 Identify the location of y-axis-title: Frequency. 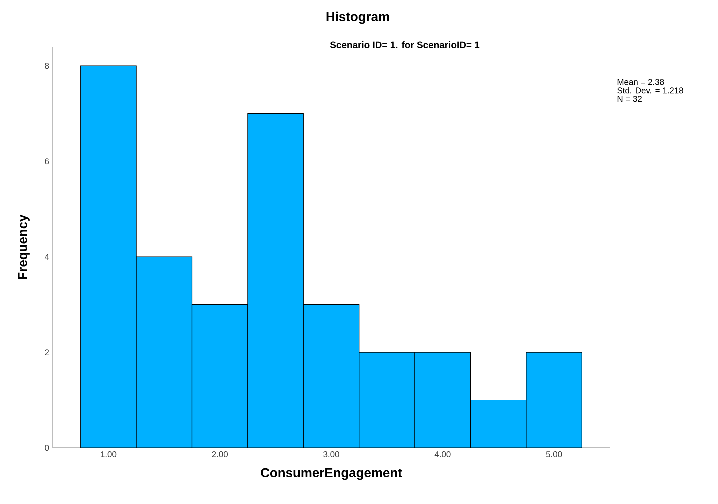
(24, 247).